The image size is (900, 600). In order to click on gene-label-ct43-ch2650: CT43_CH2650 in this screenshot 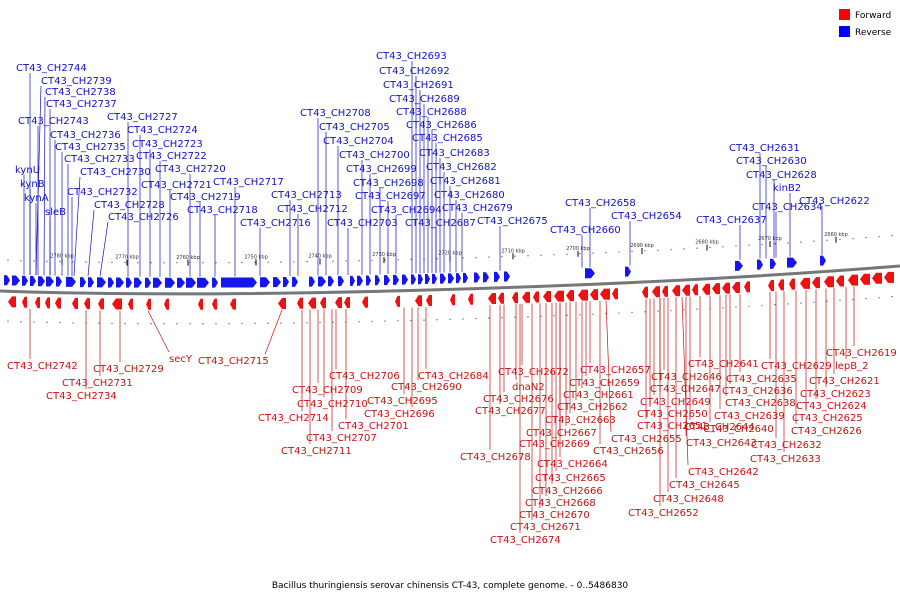, I will do `click(672, 414)`.